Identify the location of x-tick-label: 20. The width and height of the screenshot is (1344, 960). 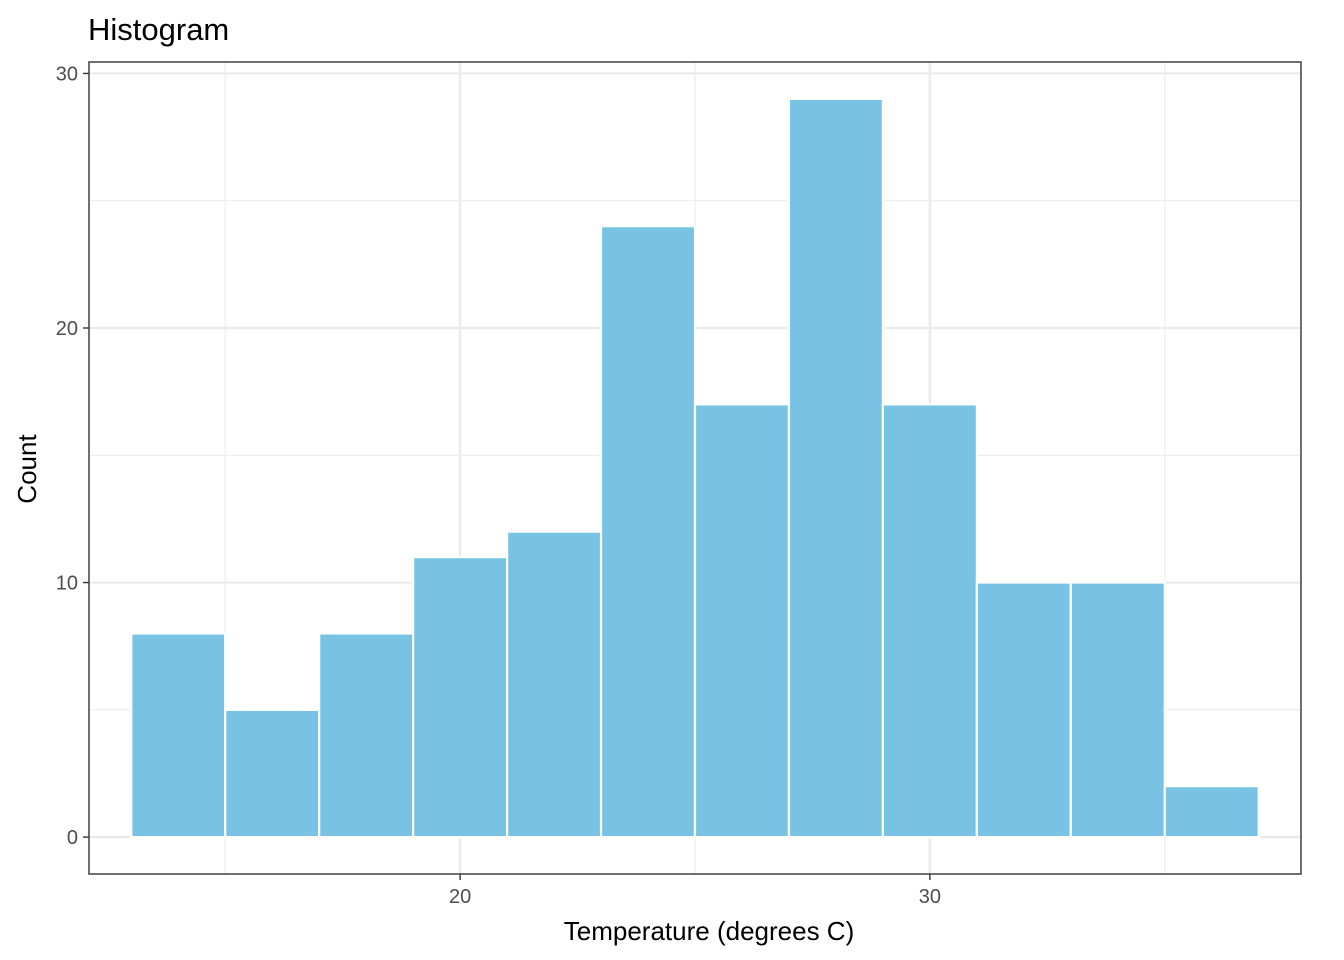
(460, 897).